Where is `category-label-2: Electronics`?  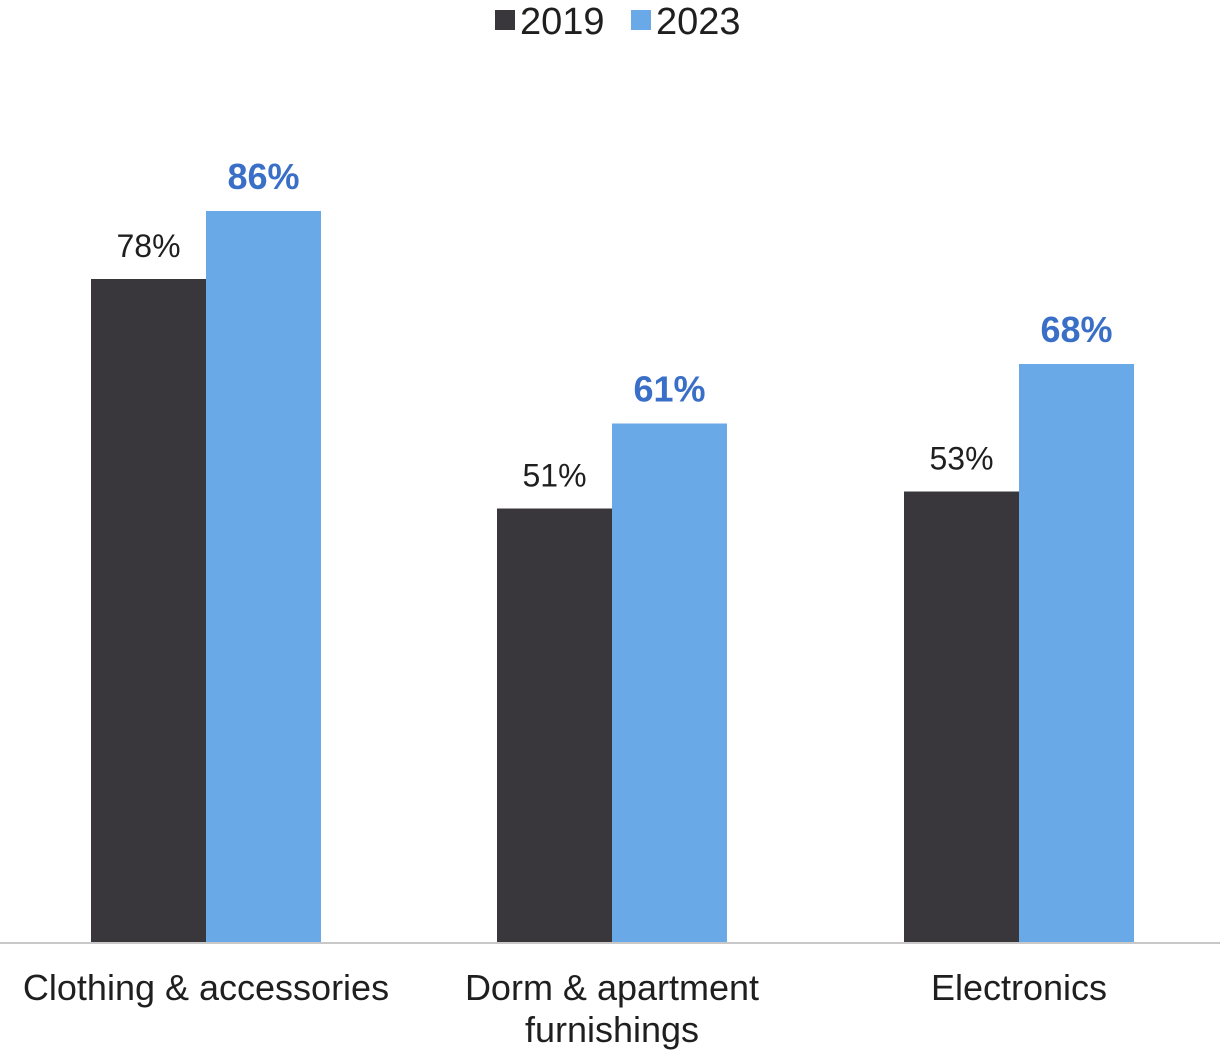 category-label-2: Electronics is located at coordinates (1019, 987).